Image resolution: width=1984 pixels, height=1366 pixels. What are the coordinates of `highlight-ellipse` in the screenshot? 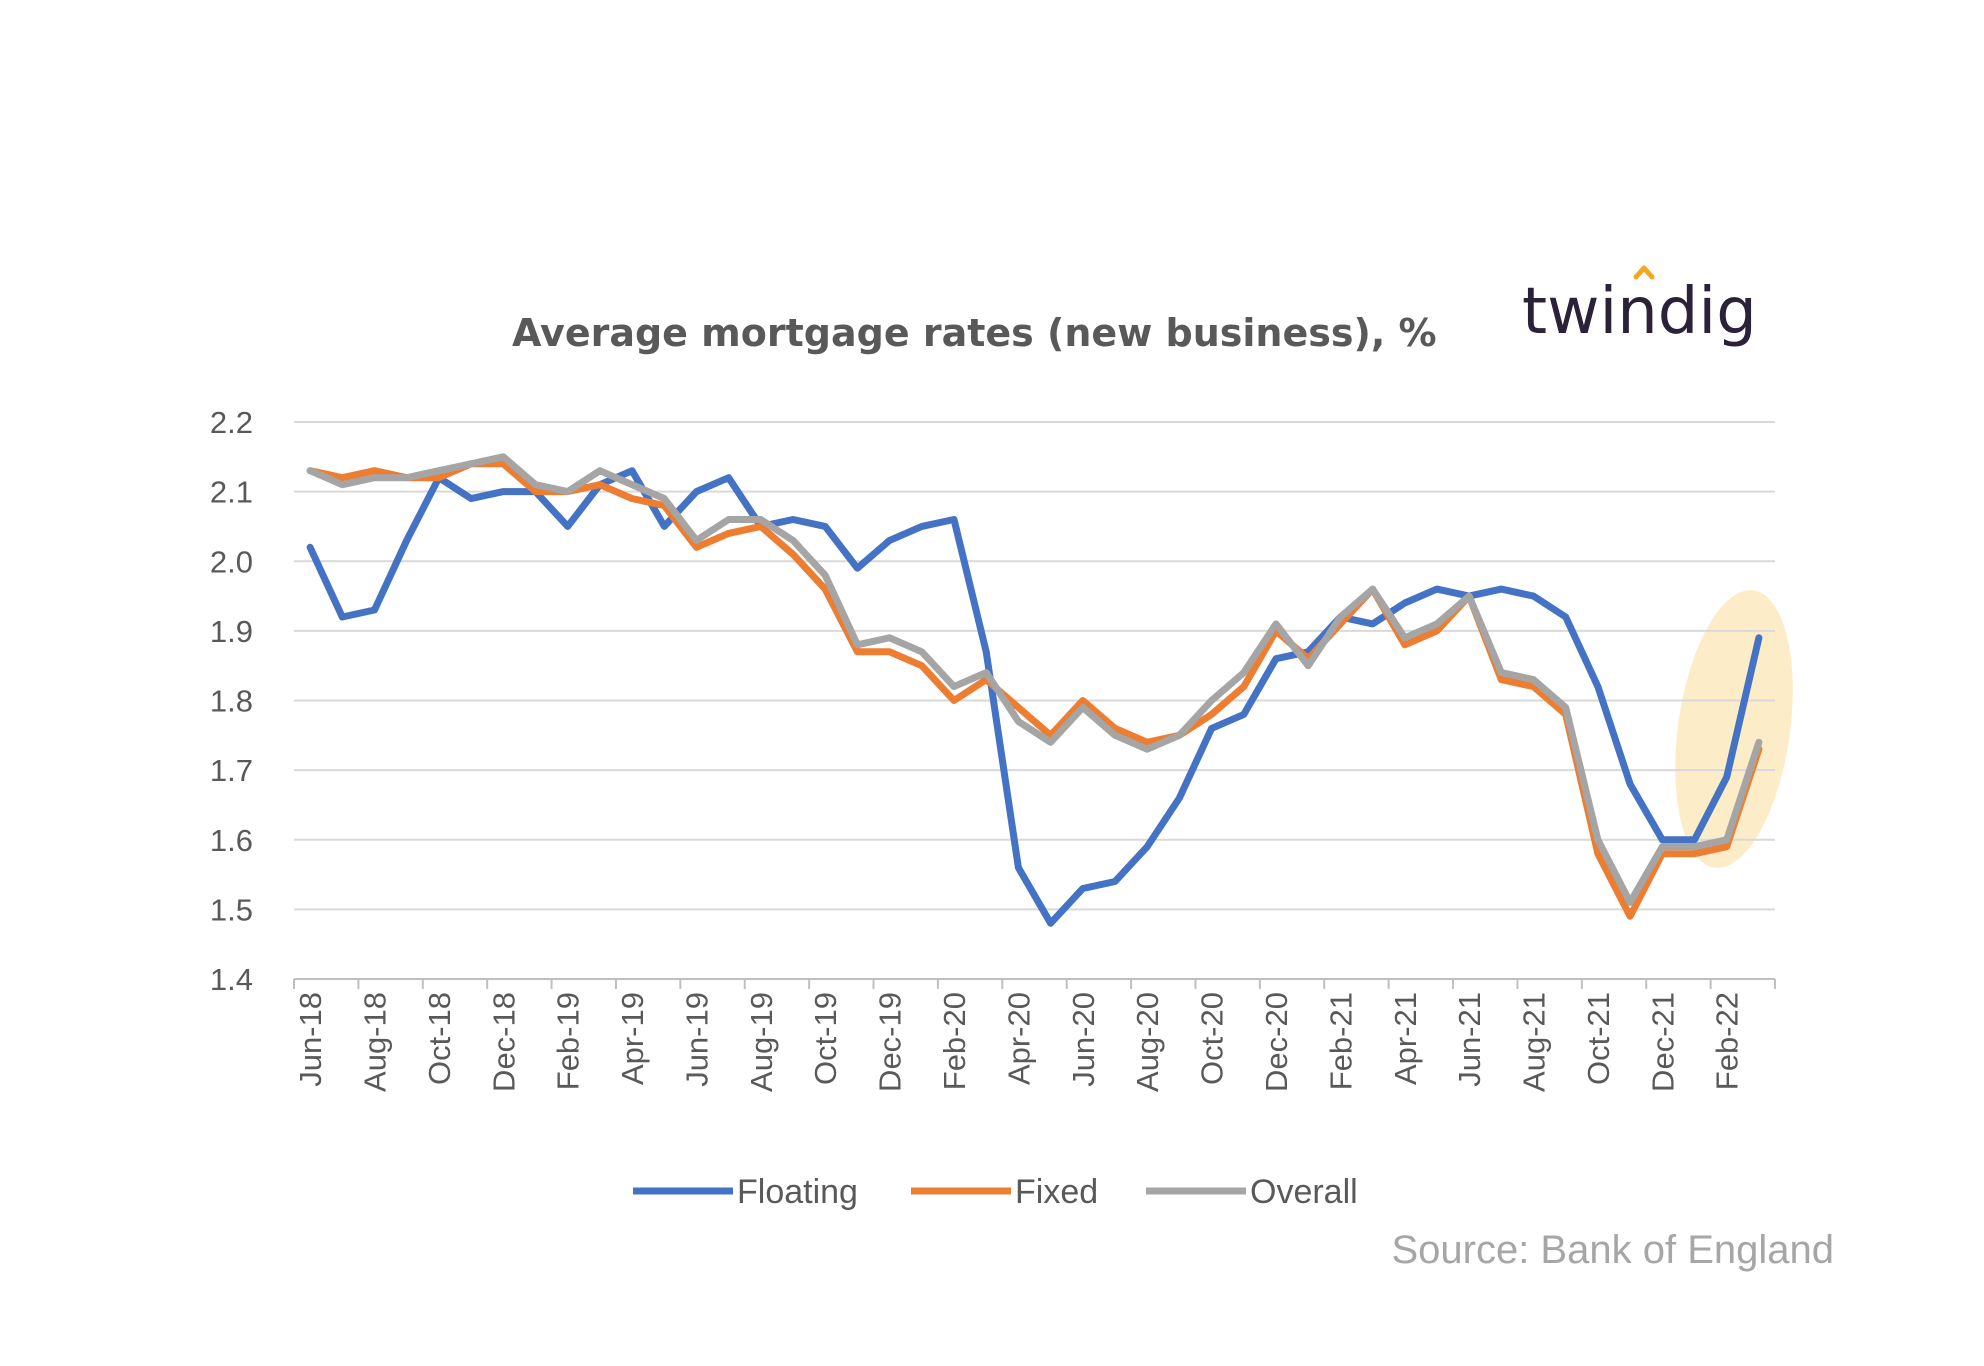 It's located at (1734, 729).